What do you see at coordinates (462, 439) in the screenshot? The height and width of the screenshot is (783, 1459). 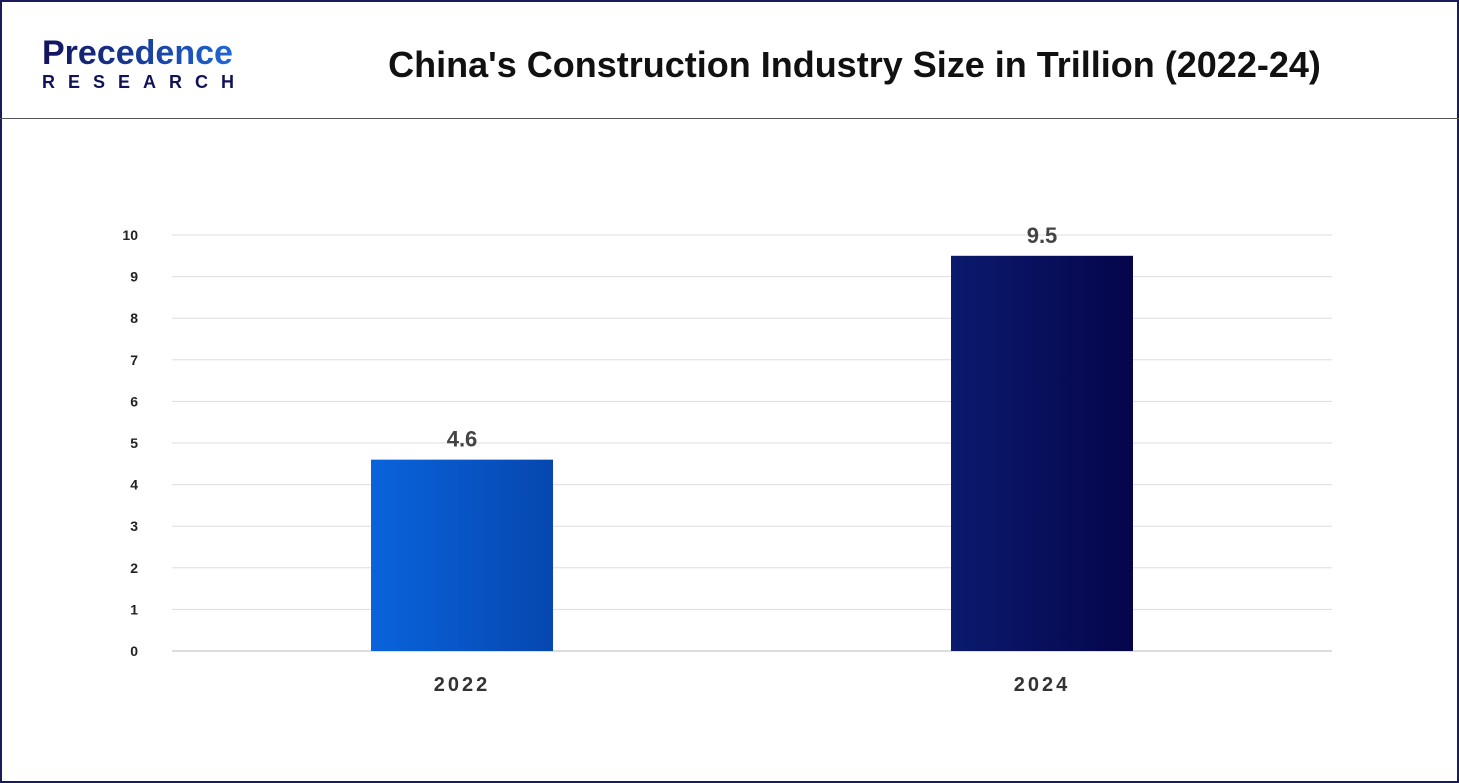 I see `data-label: 4.6` at bounding box center [462, 439].